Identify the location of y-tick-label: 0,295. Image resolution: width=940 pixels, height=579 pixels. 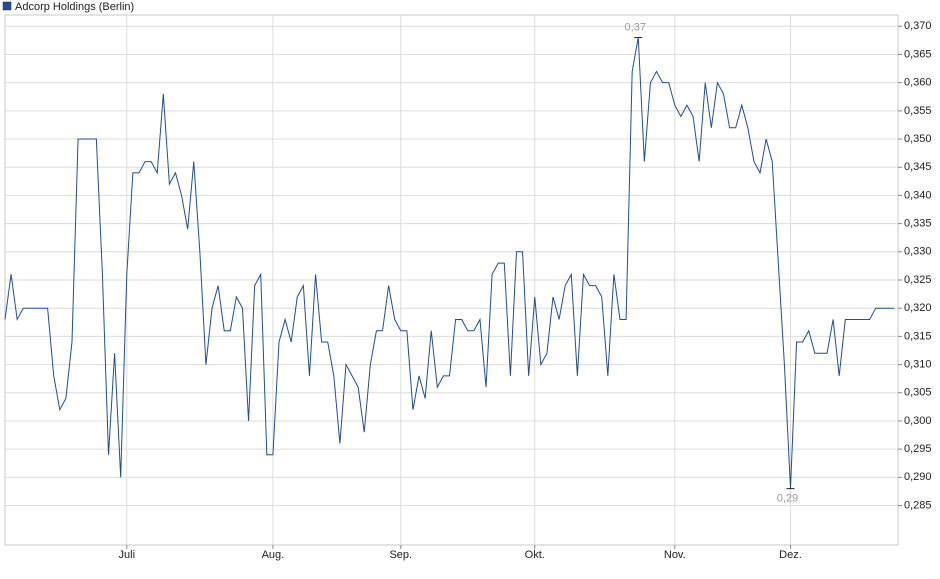
(918, 449).